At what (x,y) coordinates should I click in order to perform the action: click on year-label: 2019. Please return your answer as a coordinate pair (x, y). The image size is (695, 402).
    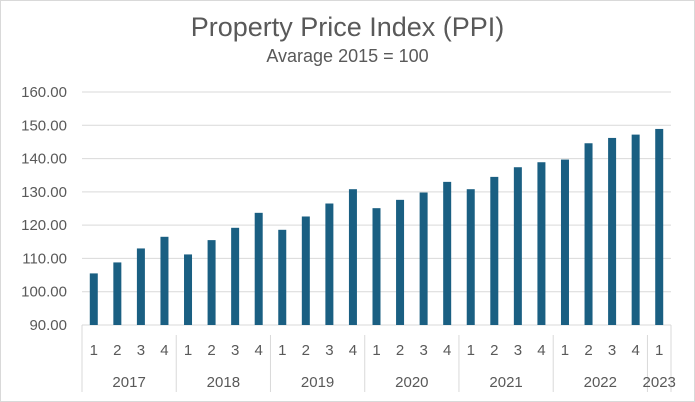
    Looking at the image, I should click on (317, 382).